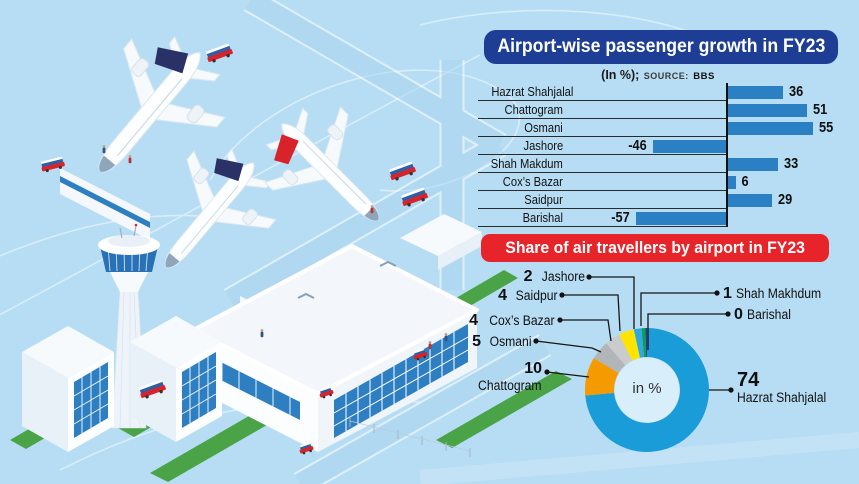  I want to click on source-value: BBS, so click(704, 76).